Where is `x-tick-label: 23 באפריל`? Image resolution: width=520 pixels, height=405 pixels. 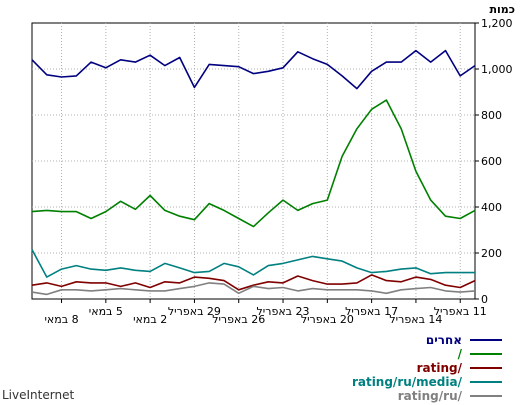 x-tick-label: 23 באפריל is located at coordinates (283, 311).